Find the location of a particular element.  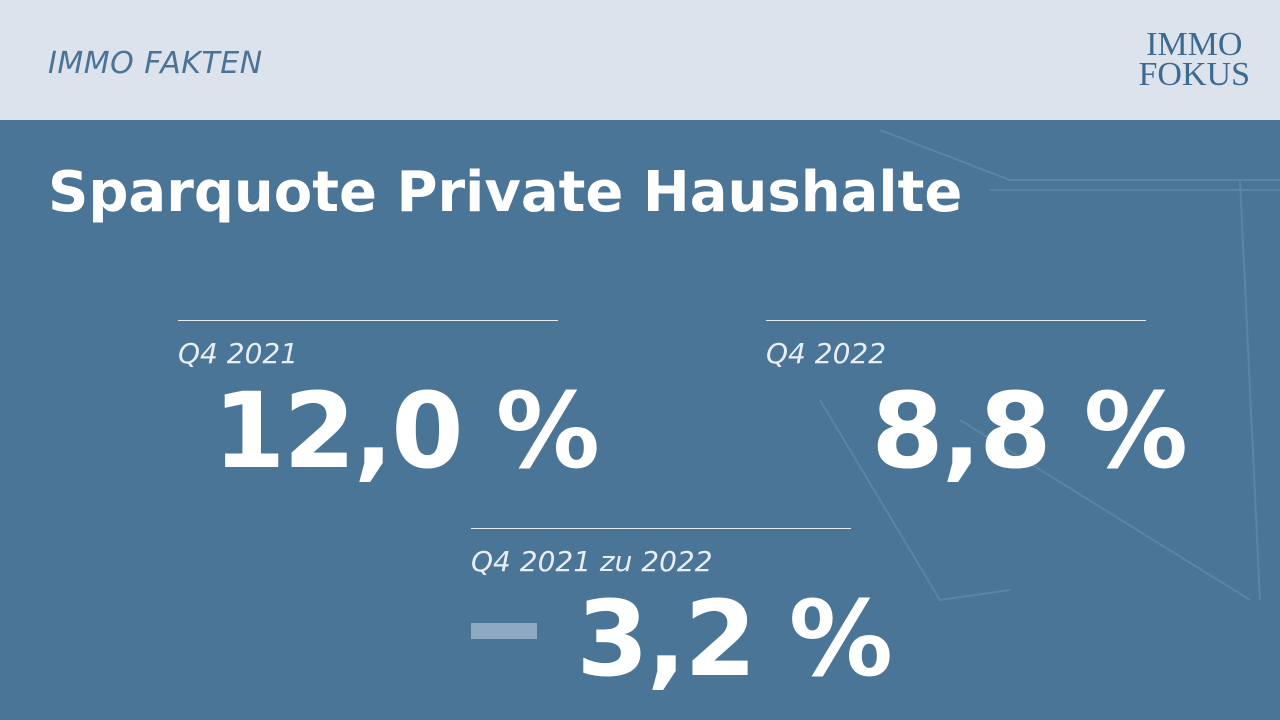

header-label: IMMO FAKTEN is located at coordinates (155, 63).